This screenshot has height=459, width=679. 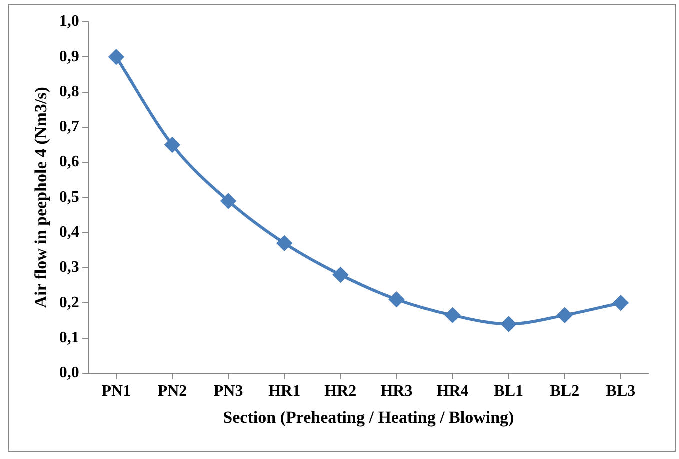 I want to click on y-tick-label: 0,2, so click(x=69, y=303).